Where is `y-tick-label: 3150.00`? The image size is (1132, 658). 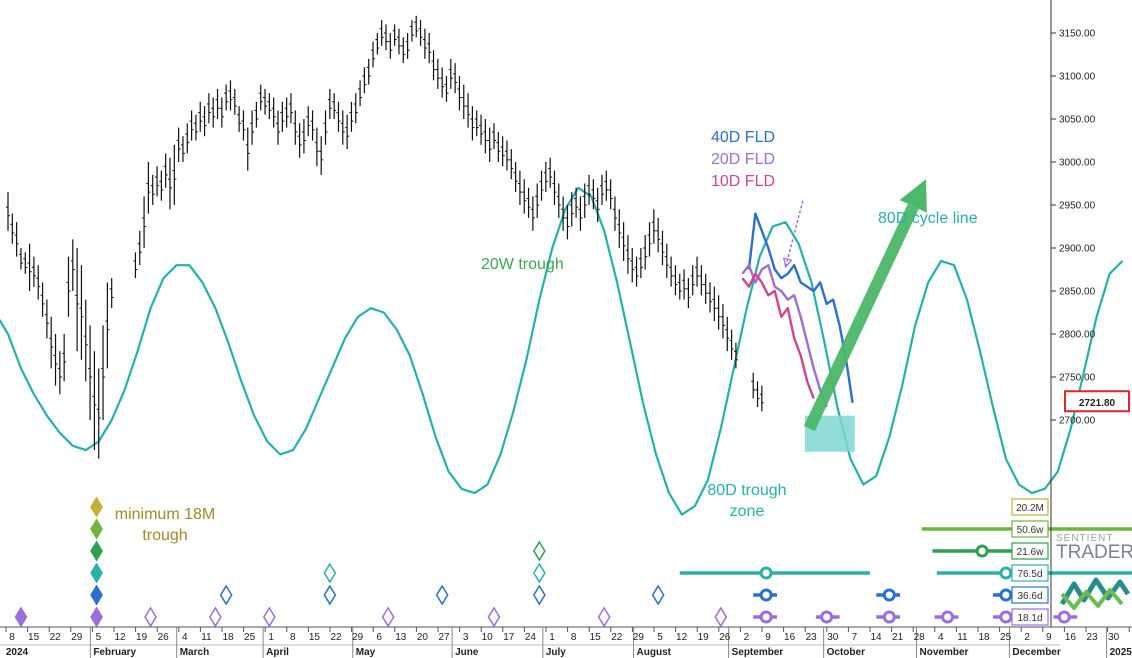
y-tick-label: 3150.00 is located at coordinates (1077, 34).